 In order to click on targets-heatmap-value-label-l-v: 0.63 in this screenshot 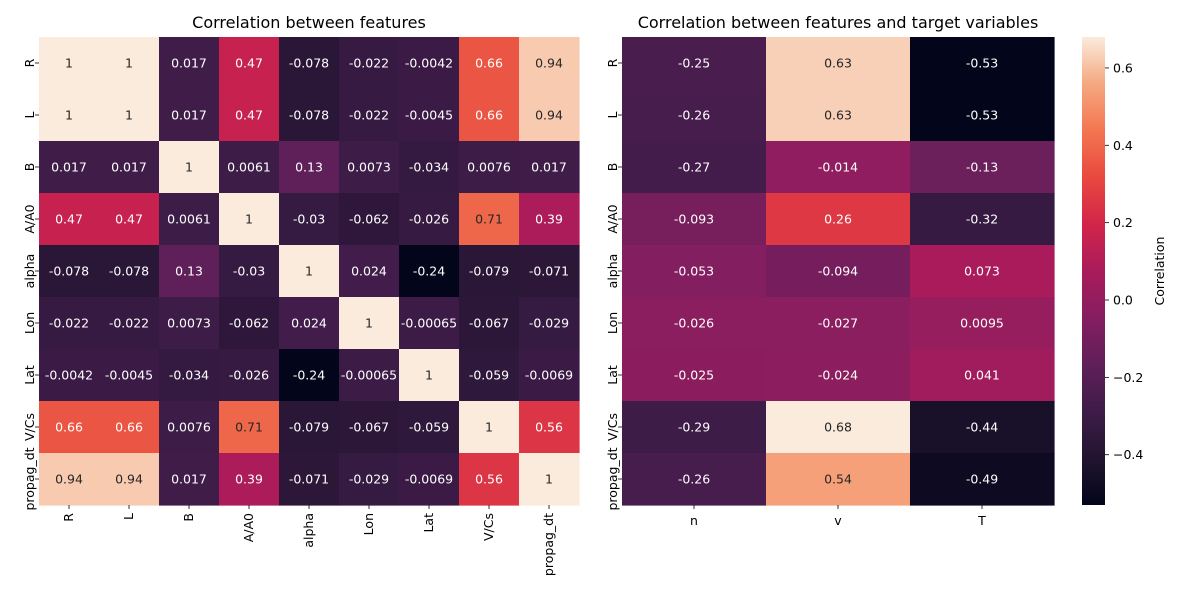, I will do `click(838, 115)`.